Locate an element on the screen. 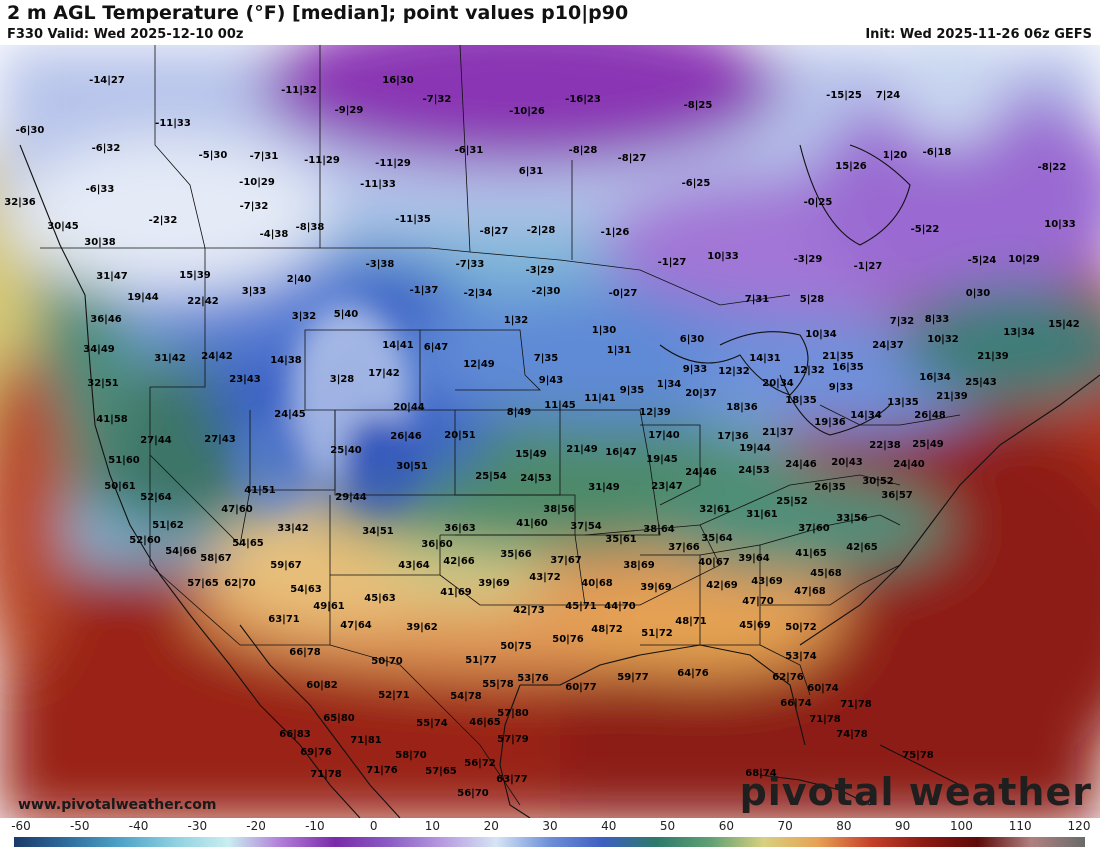 The height and width of the screenshot is (850, 1100). point-value: -7|33 is located at coordinates (470, 264).